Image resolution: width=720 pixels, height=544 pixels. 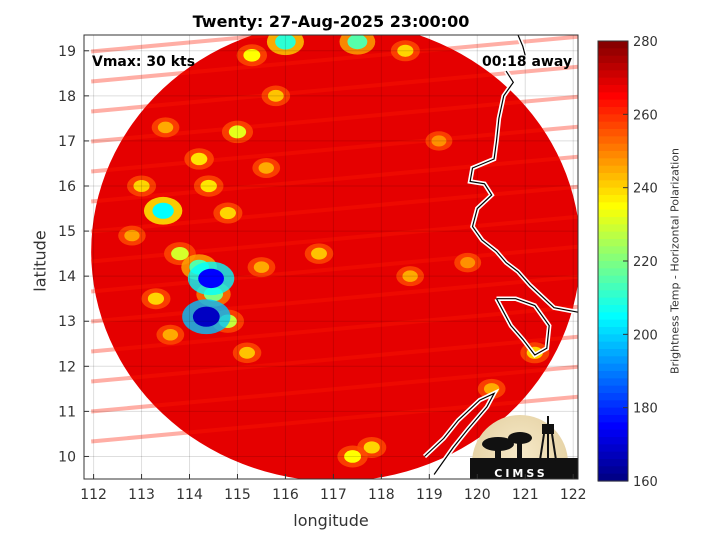 I want to click on x-tick-label: 122, so click(x=573, y=495).